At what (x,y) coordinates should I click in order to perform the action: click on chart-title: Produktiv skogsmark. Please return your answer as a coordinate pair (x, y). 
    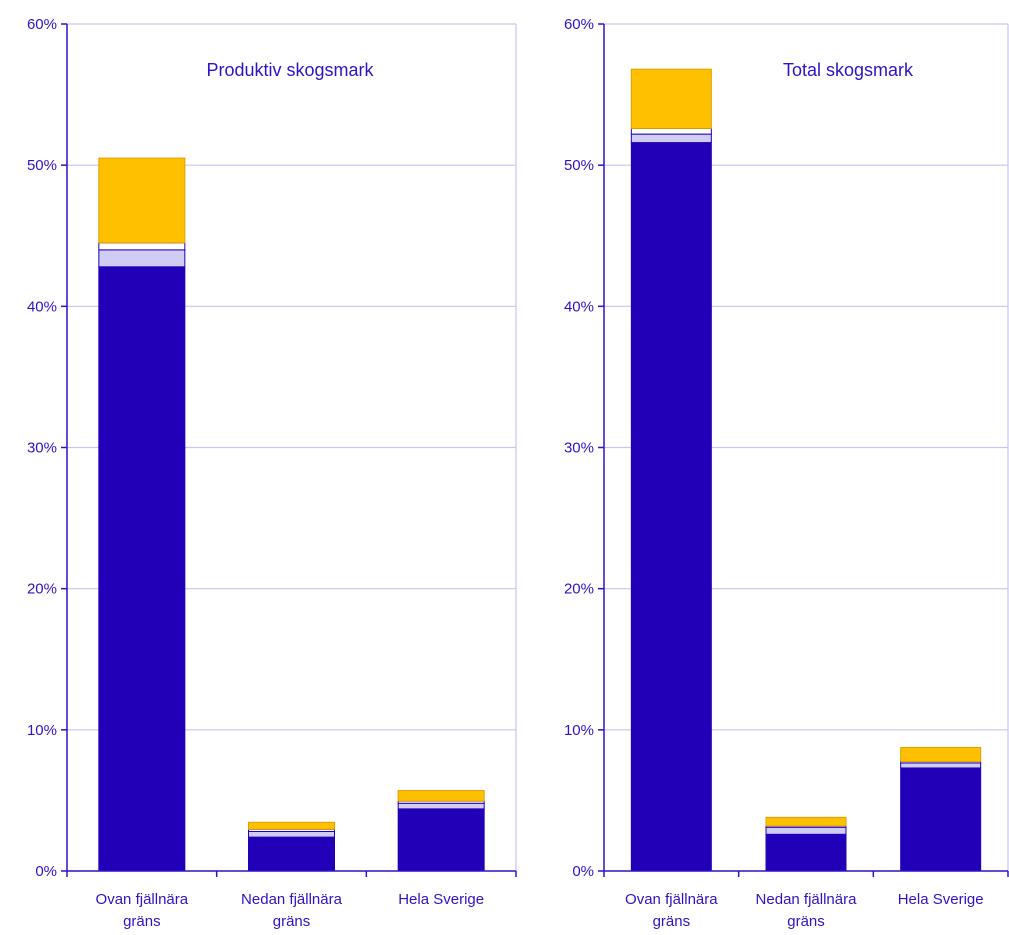
    Looking at the image, I should click on (290, 70).